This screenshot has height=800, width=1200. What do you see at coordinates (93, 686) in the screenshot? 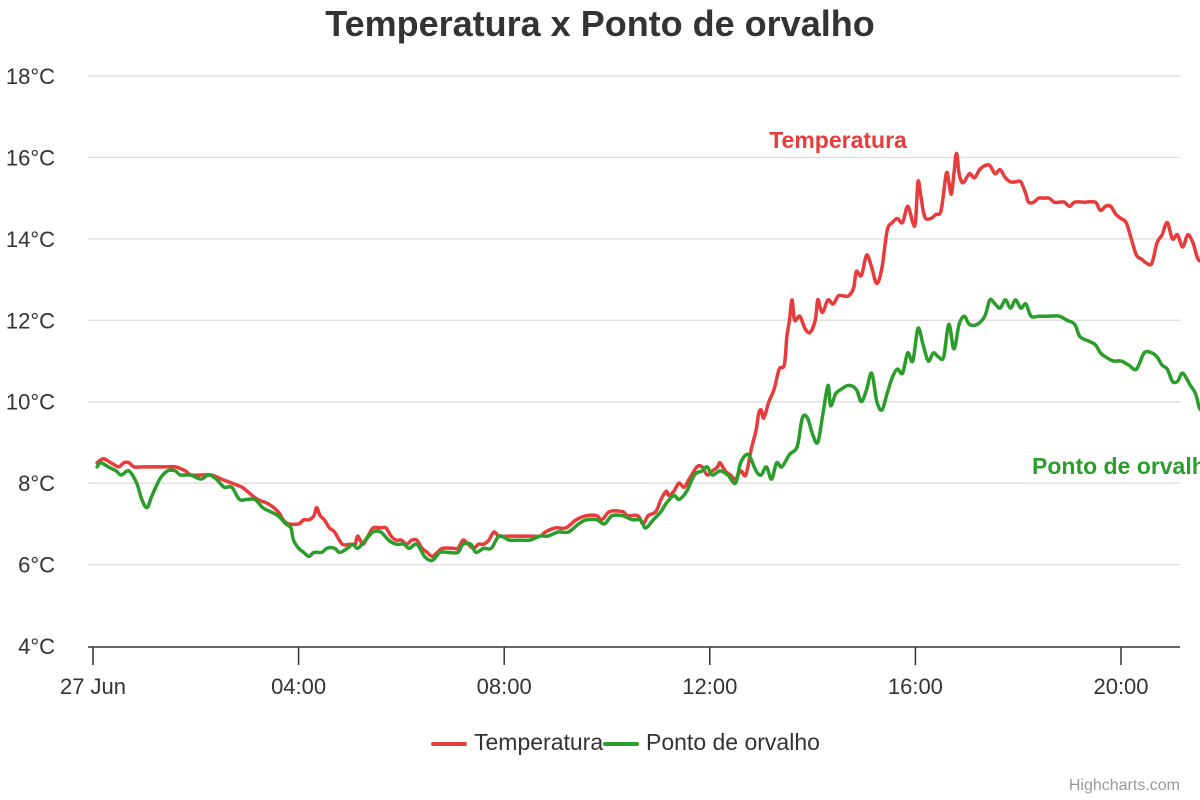
I see `x-tick-label: 27 Jun` at bounding box center [93, 686].